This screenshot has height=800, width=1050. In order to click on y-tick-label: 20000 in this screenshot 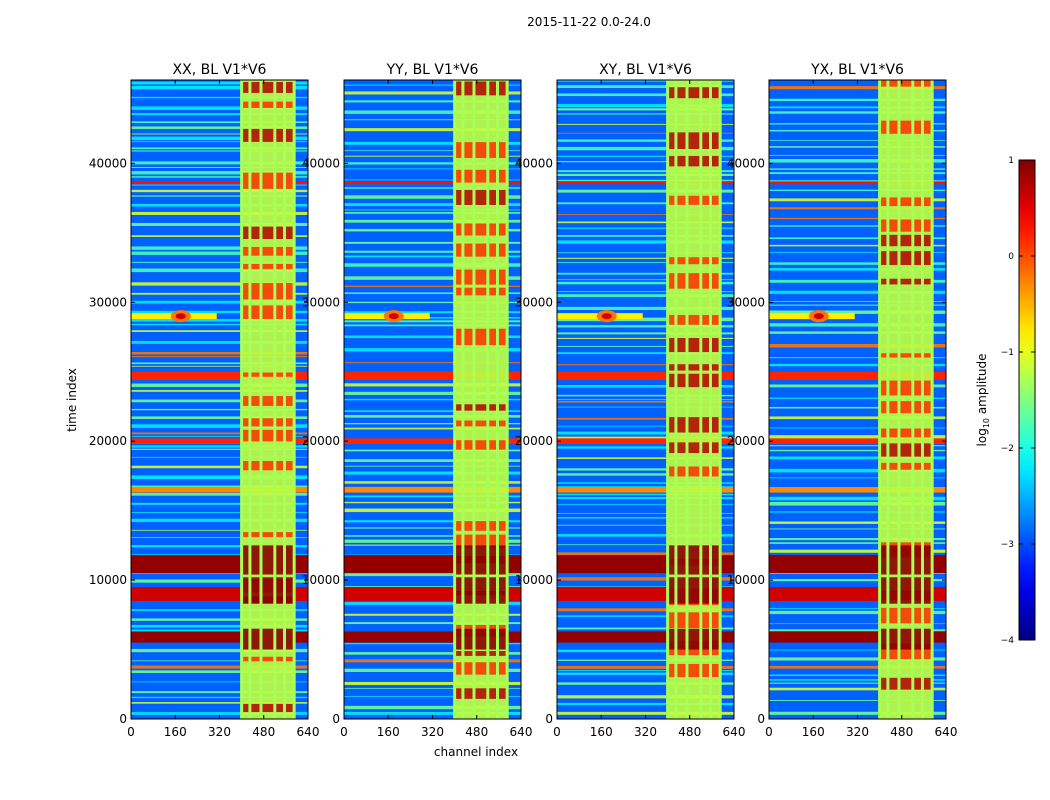, I will do `click(534, 441)`.